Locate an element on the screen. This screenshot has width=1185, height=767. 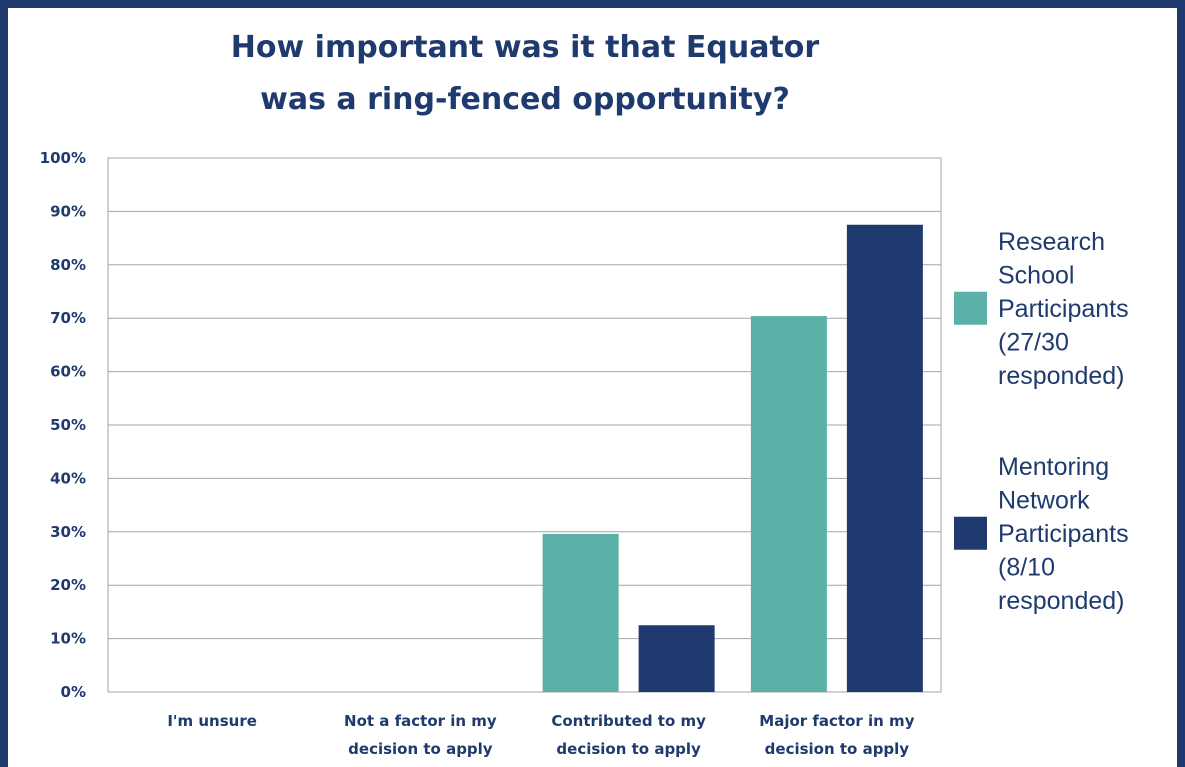
chart-title-line-2: was a ring-fenced opportunity? is located at coordinates (525, 99).